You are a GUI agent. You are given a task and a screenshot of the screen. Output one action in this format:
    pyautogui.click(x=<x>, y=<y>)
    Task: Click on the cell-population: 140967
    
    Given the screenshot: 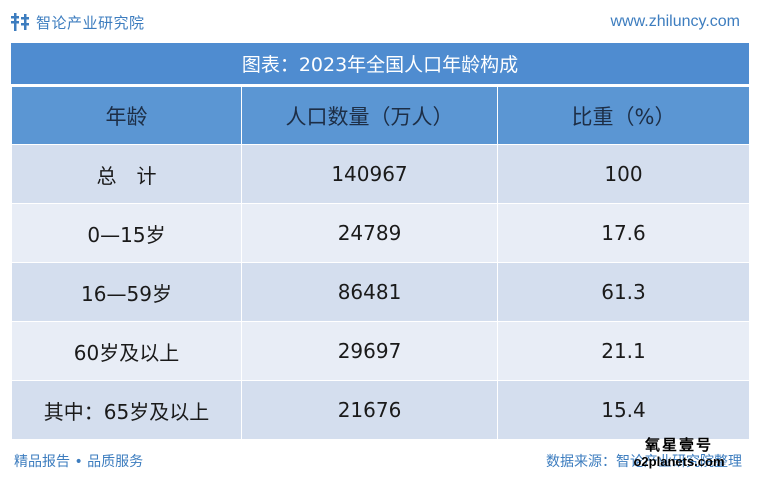 What is the action you would take?
    pyautogui.click(x=369, y=174)
    